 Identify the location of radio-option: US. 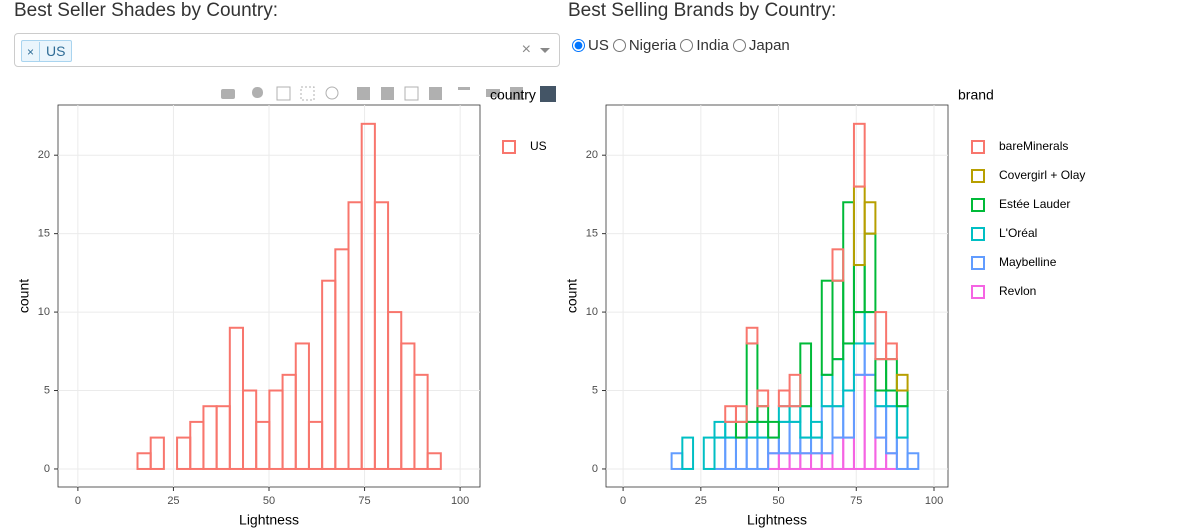
(590, 45).